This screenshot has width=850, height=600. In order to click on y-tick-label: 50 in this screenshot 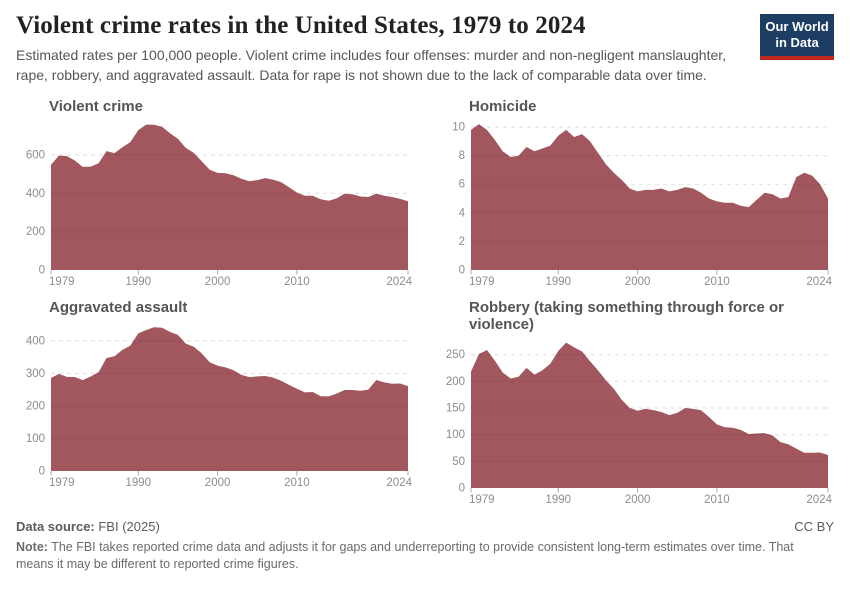, I will do `click(458, 462)`.